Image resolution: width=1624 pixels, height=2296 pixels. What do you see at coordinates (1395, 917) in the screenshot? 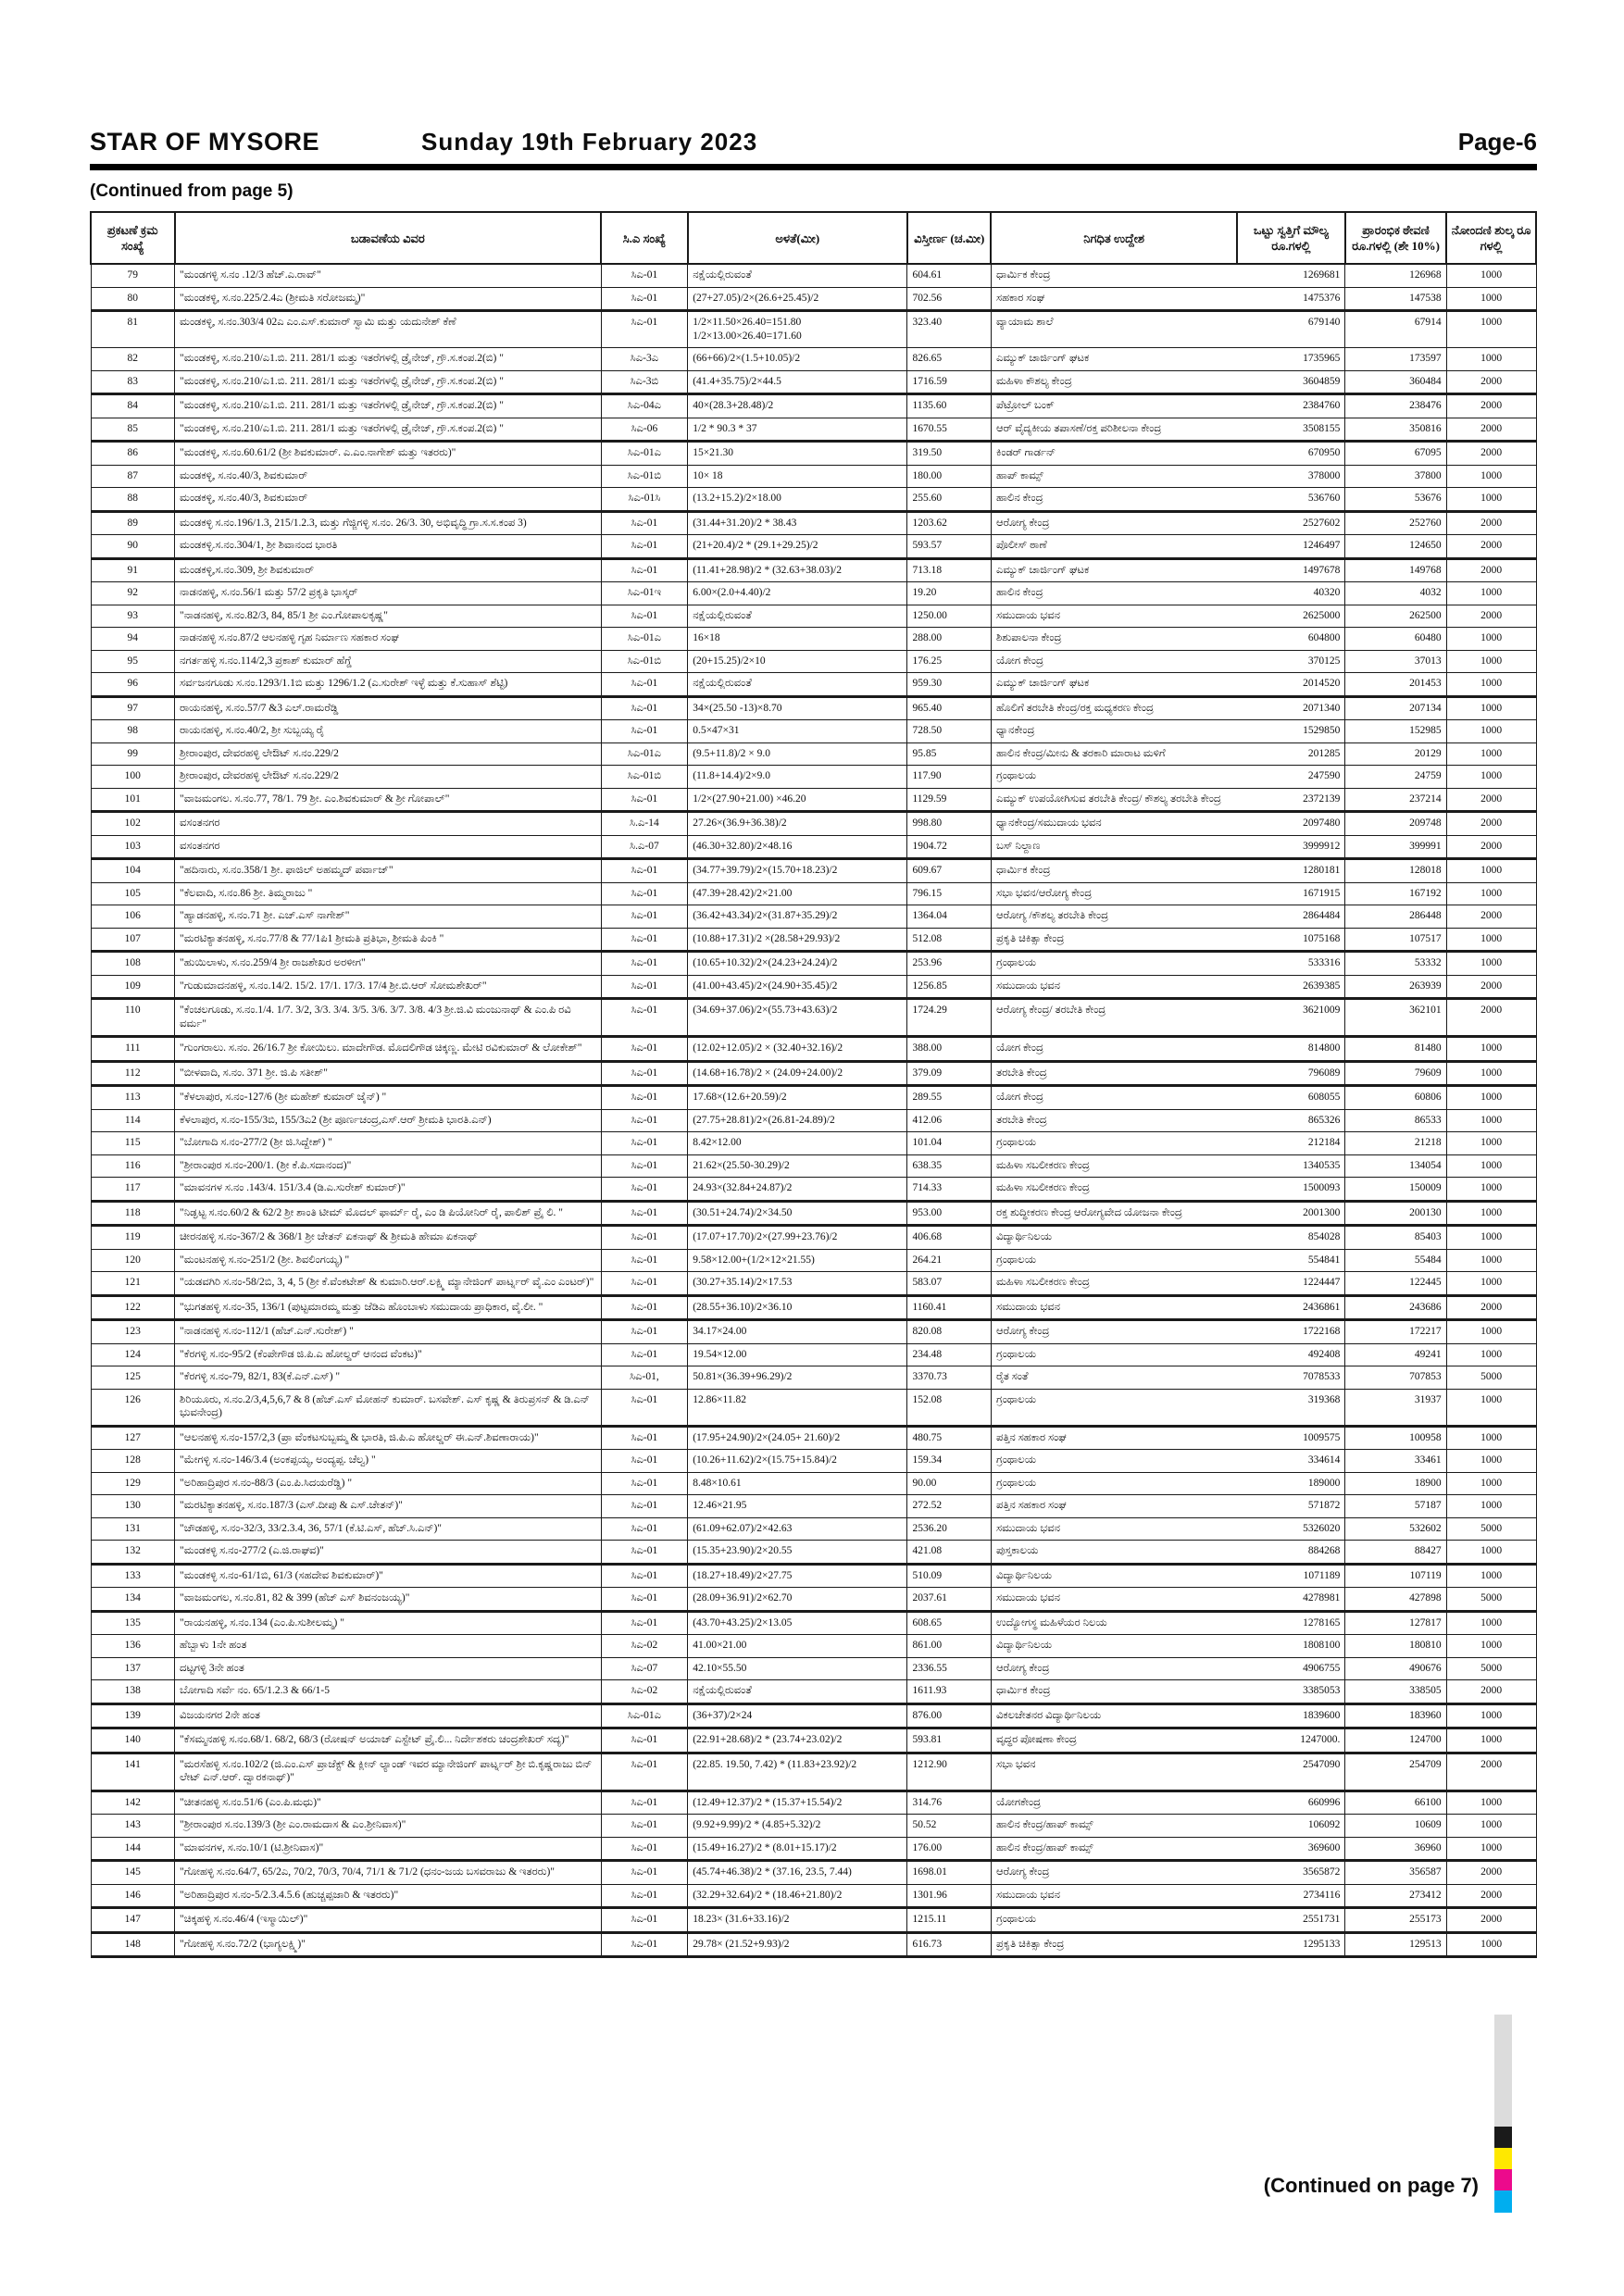
I see `cell-initial-deposit: 286448` at bounding box center [1395, 917].